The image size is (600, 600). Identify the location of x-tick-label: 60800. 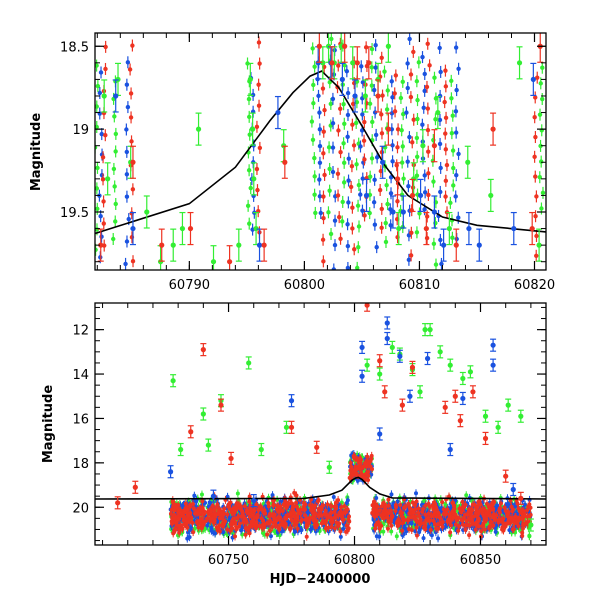
(304, 285).